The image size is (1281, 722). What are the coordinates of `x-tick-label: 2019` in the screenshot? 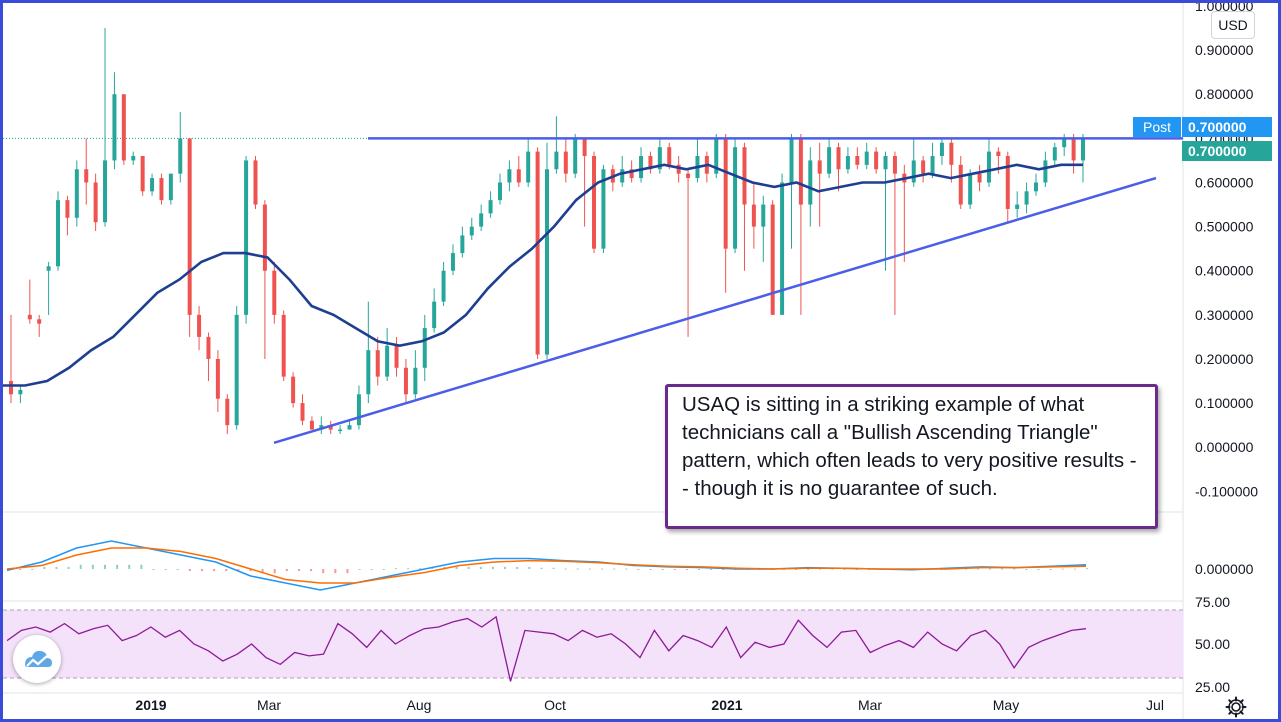 It's located at (150, 705).